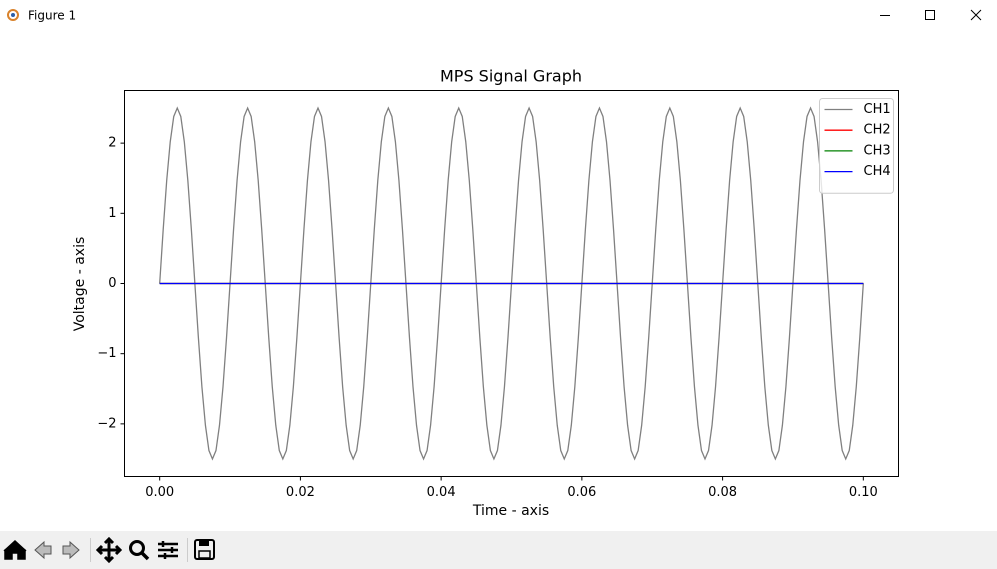  Describe the element at coordinates (300, 492) in the screenshot. I see `x-tick-label: 0.02` at that location.